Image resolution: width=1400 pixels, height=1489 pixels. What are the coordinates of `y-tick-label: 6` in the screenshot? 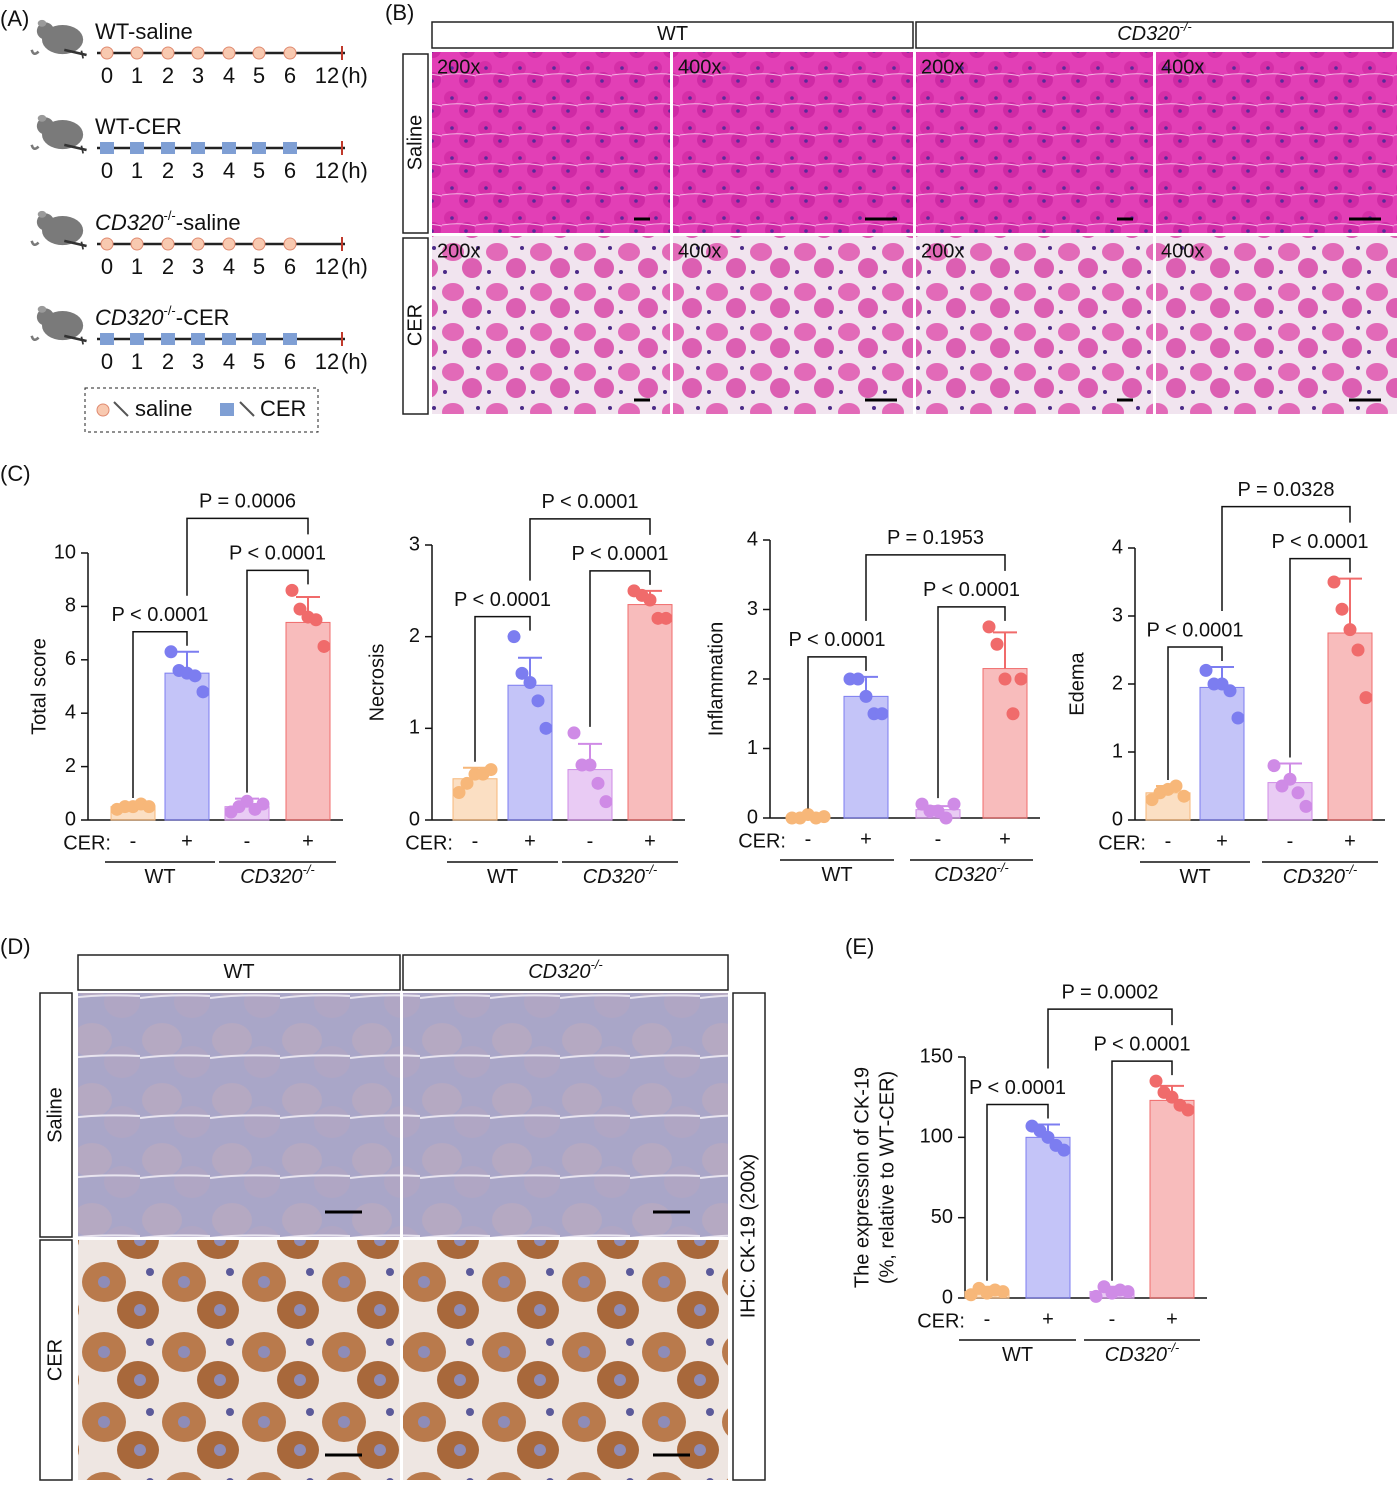 It's located at (70, 659).